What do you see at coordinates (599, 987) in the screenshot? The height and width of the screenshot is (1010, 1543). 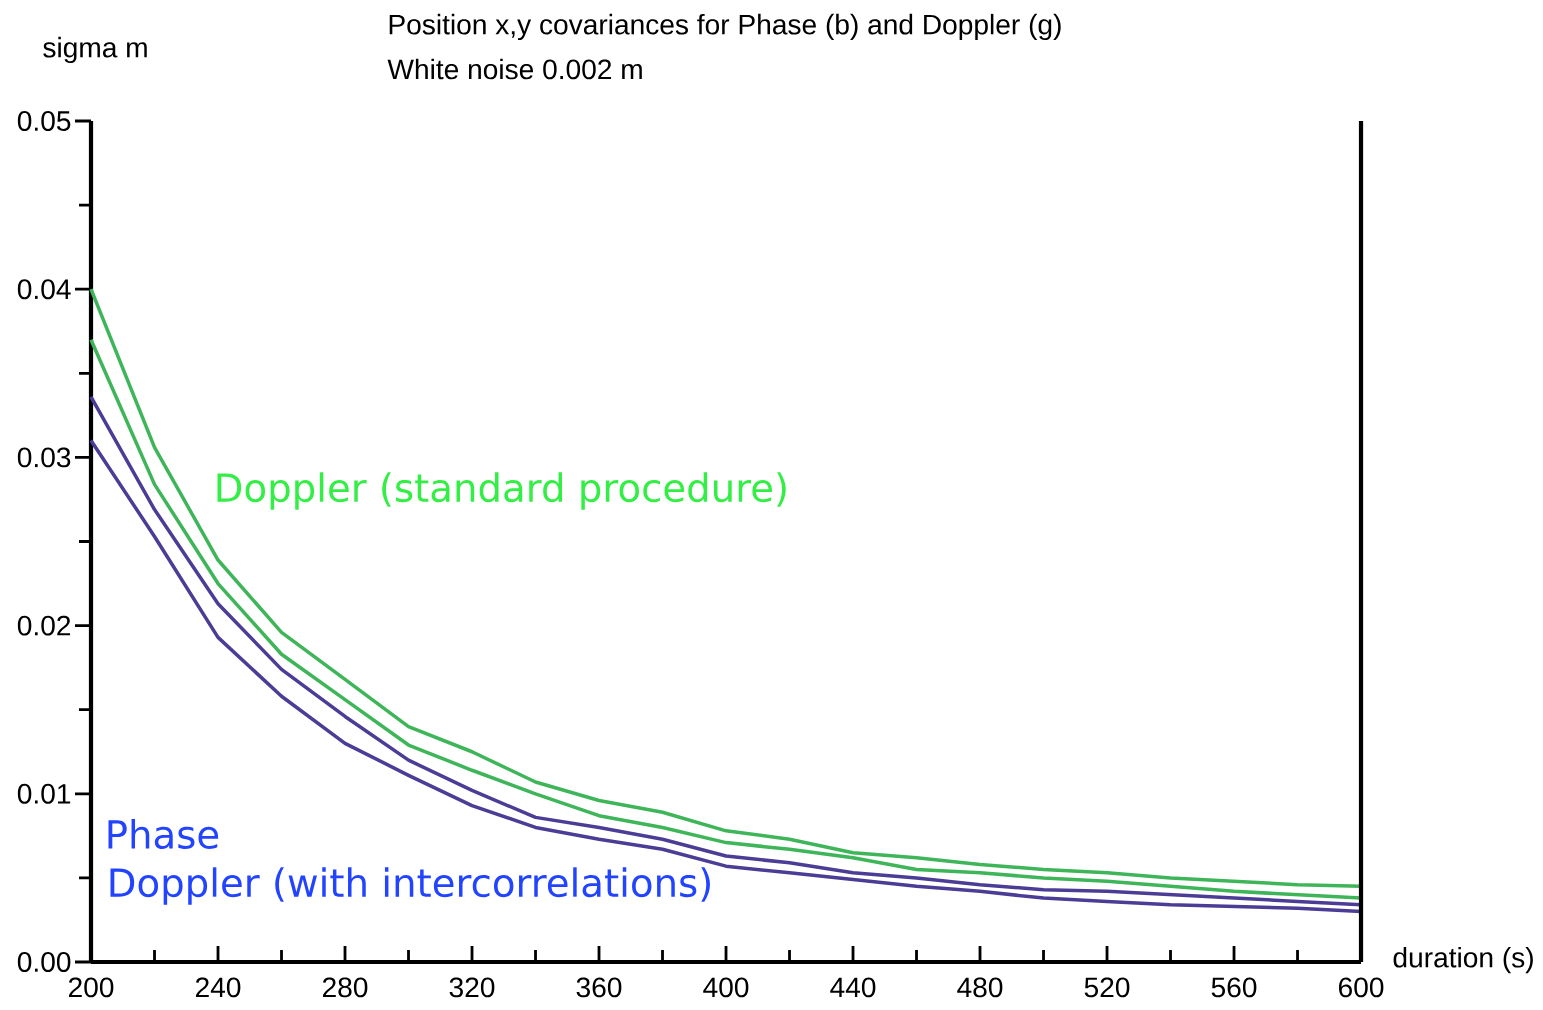 I see `x-tick-label: 360` at bounding box center [599, 987].